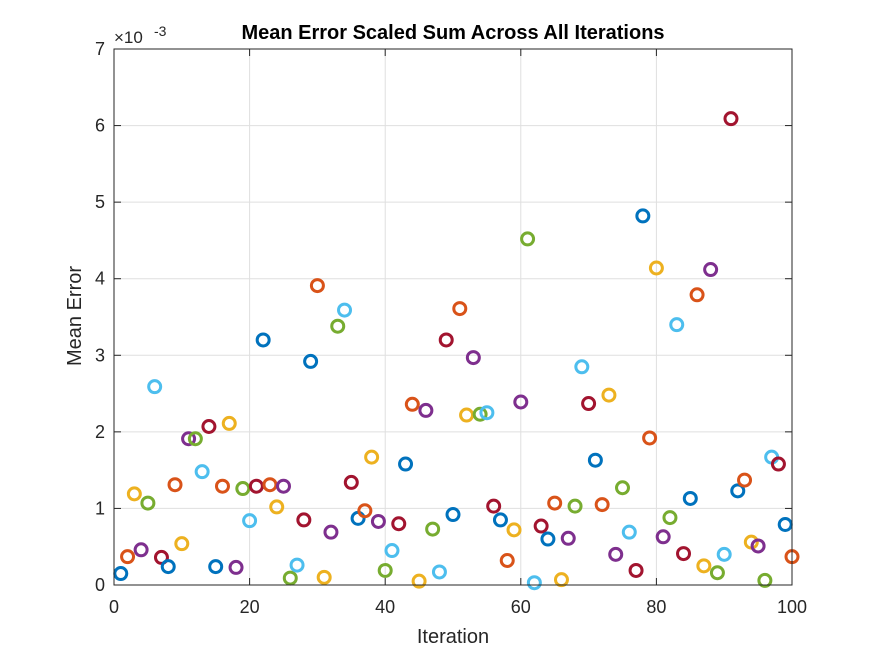 This screenshot has height=656, width=875. Describe the element at coordinates (160, 31) in the screenshot. I see `y-axis-exponent-power: -3` at that location.